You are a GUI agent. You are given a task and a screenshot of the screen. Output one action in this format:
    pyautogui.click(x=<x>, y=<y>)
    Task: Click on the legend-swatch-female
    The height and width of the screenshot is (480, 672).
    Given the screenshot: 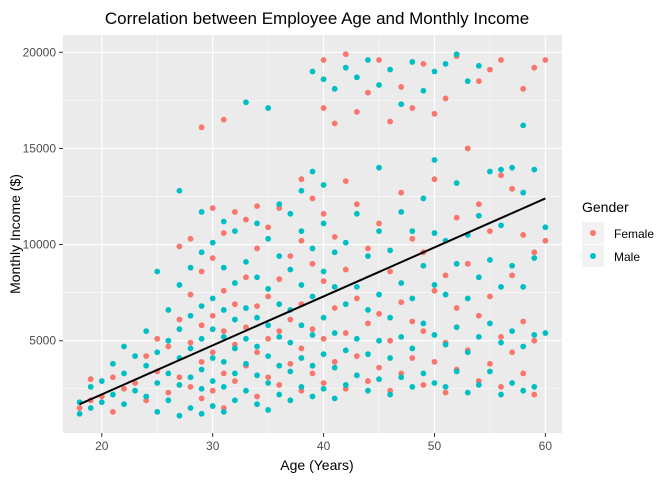 What is the action you would take?
    pyautogui.click(x=593, y=233)
    